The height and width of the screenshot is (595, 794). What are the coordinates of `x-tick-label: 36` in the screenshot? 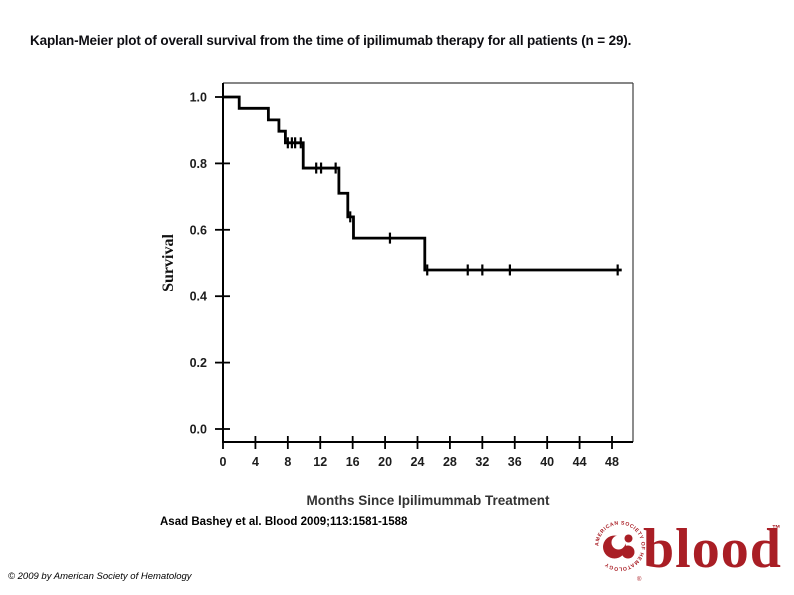 It's located at (515, 462).